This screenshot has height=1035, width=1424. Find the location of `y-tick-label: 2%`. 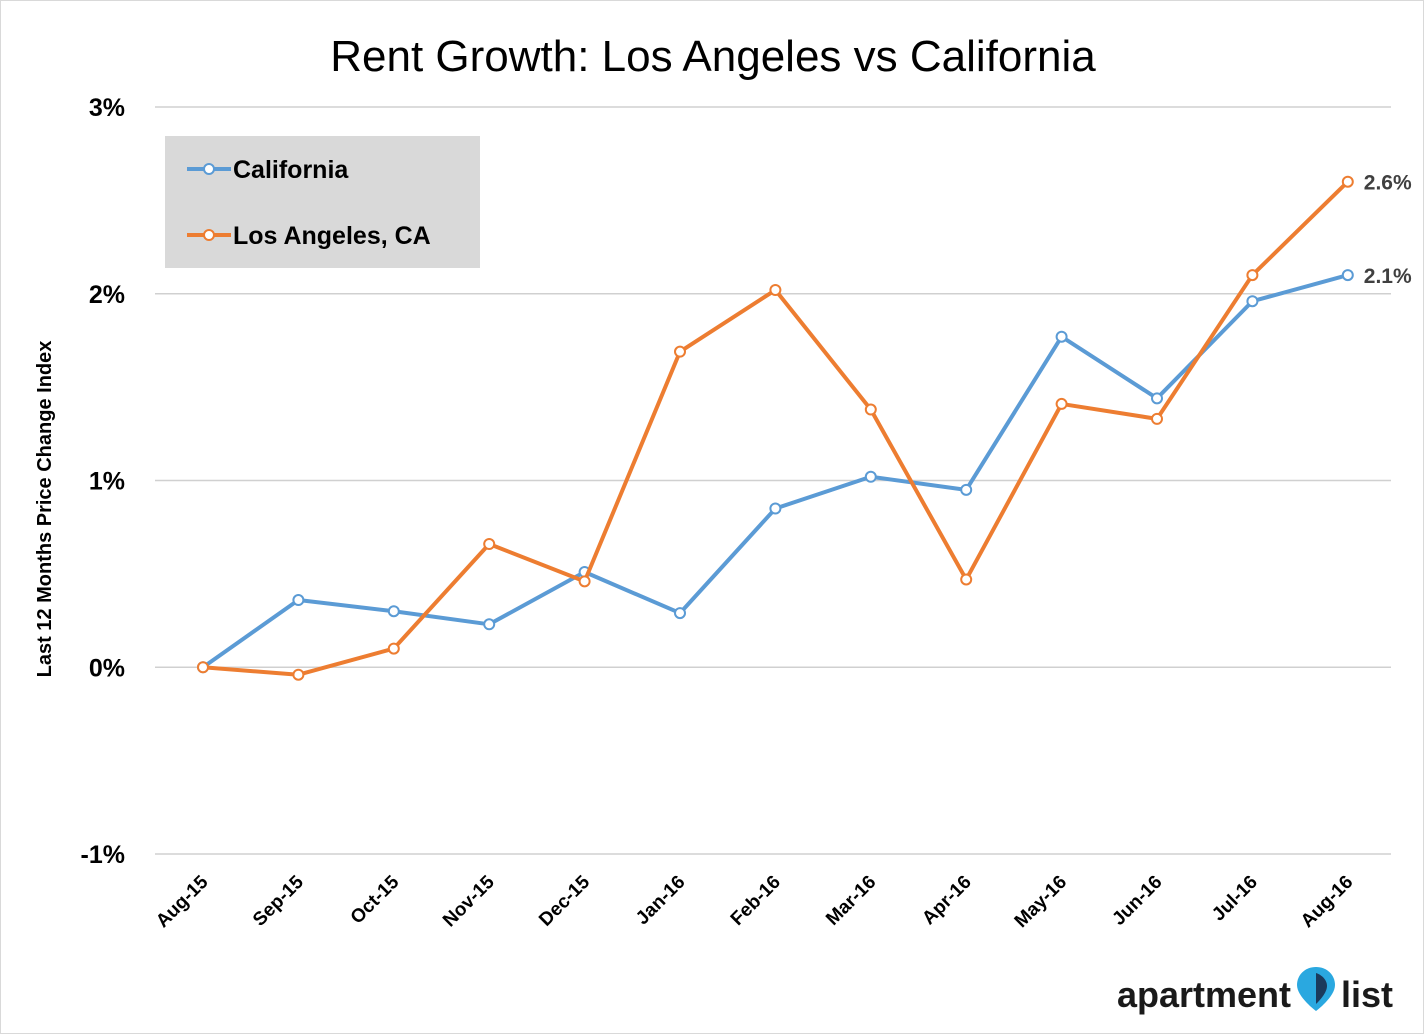

y-tick-label: 2% is located at coordinates (107, 295).